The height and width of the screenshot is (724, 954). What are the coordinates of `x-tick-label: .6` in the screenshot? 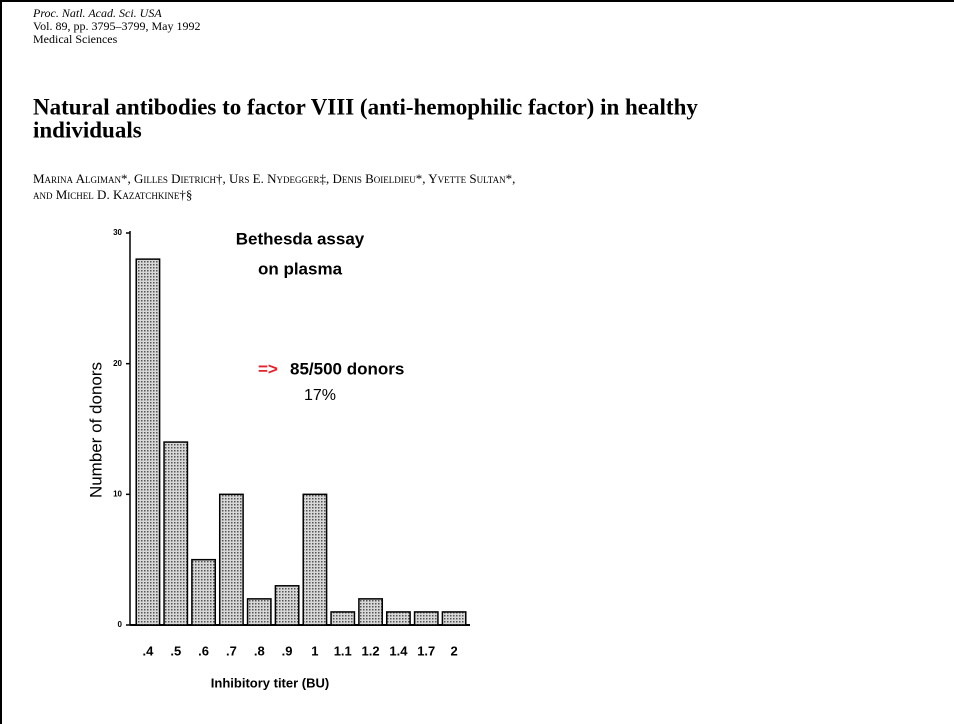 It's located at (203, 650).